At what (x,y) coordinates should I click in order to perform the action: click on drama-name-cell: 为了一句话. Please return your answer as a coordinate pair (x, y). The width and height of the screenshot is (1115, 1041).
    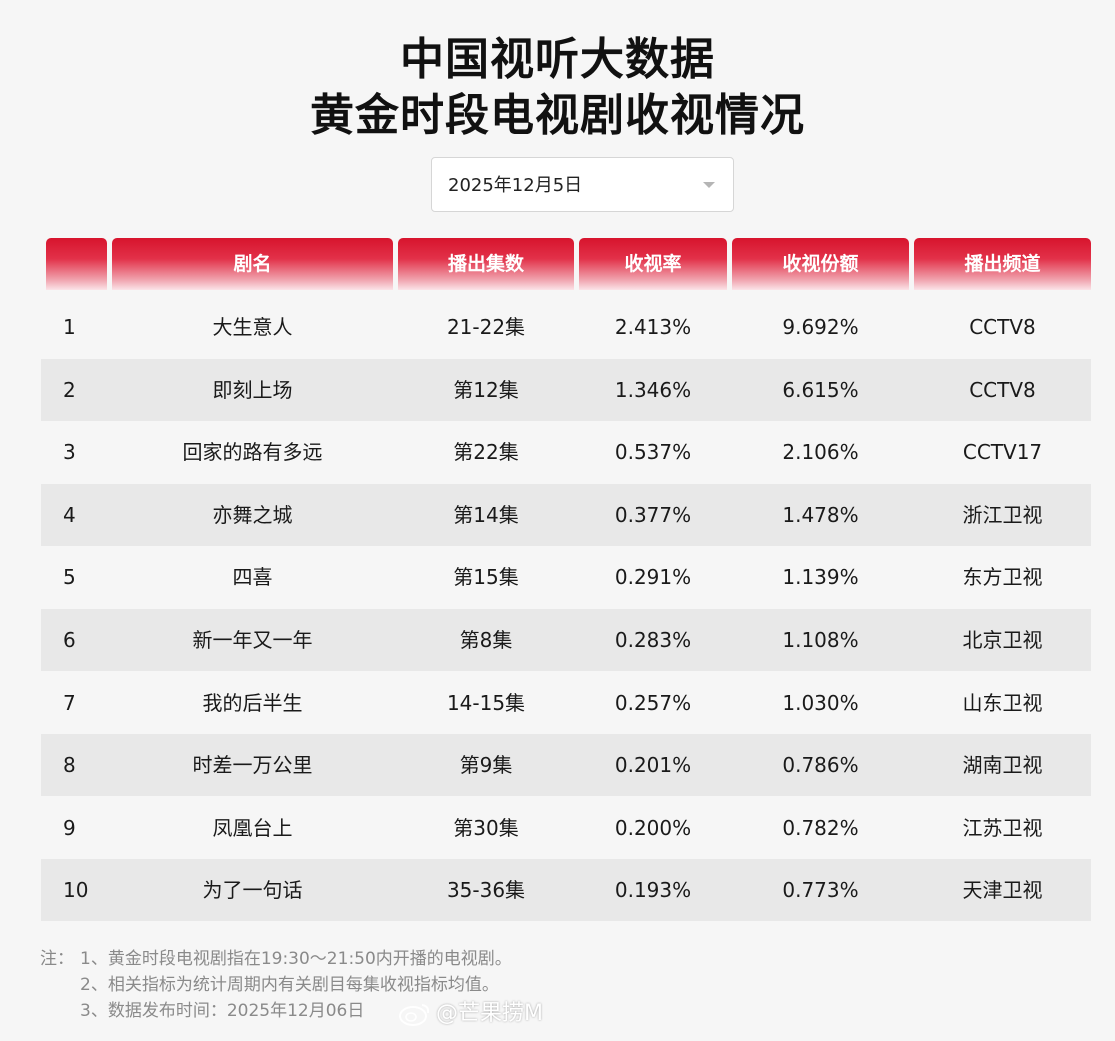
    Looking at the image, I should click on (252, 890).